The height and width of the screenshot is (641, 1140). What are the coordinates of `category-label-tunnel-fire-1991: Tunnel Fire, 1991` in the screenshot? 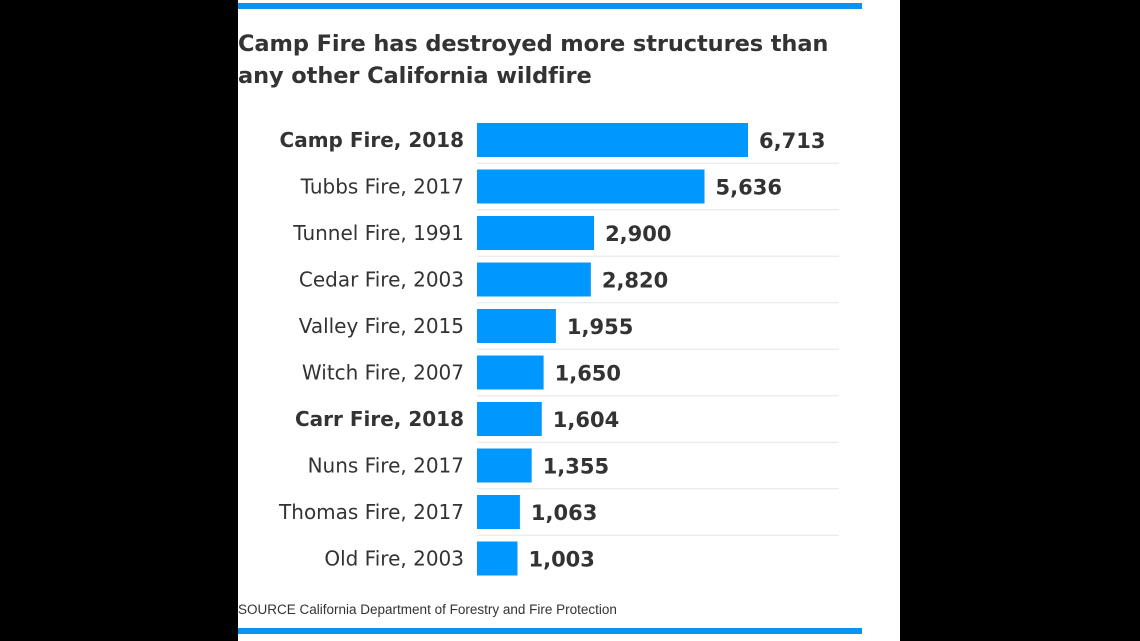 It's located at (378, 233).